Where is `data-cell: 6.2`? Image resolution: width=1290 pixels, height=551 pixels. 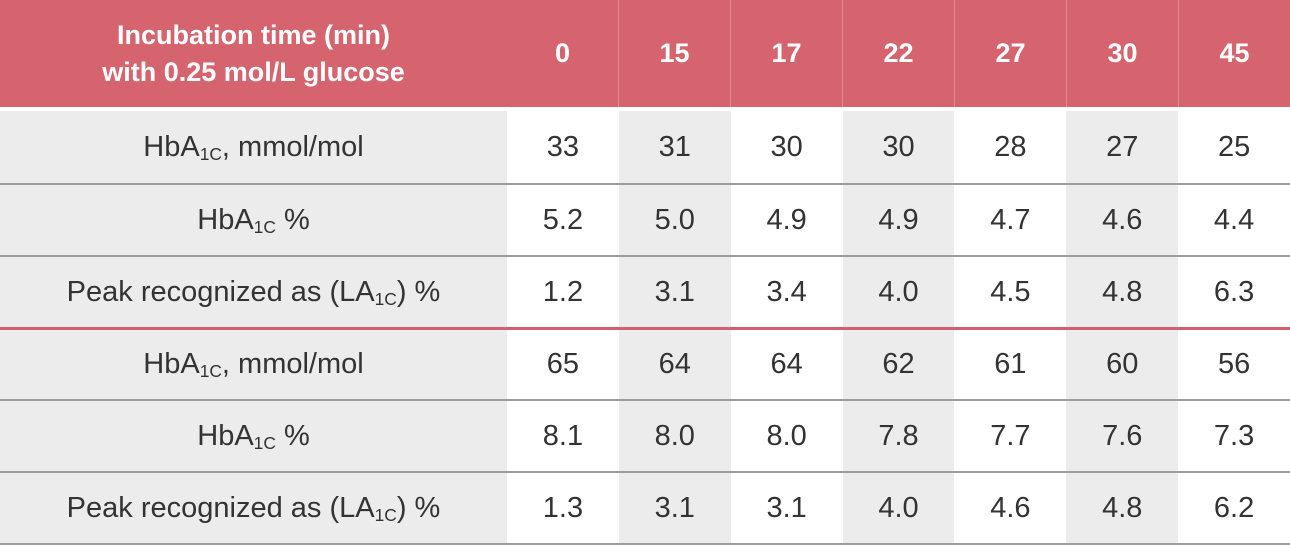
data-cell: 6.2 is located at coordinates (1234, 508).